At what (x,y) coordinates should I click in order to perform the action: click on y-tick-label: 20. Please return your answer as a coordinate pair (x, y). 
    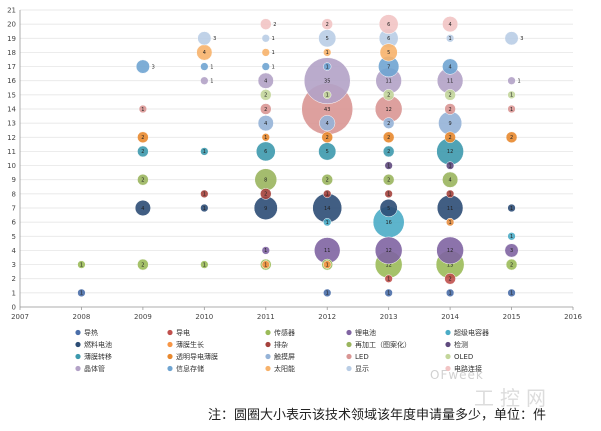
    Looking at the image, I should click on (11, 25).